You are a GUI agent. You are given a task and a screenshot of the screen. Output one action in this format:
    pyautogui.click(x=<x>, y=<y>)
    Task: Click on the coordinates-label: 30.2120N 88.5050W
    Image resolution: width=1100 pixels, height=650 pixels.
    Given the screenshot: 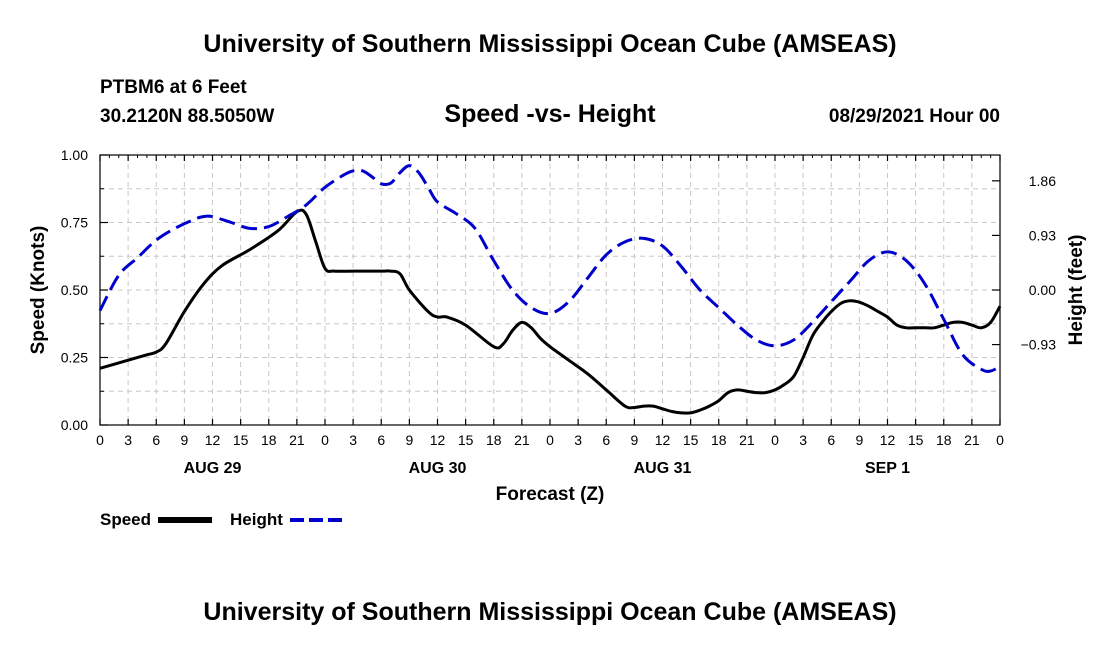 What is the action you would take?
    pyautogui.click(x=187, y=116)
    